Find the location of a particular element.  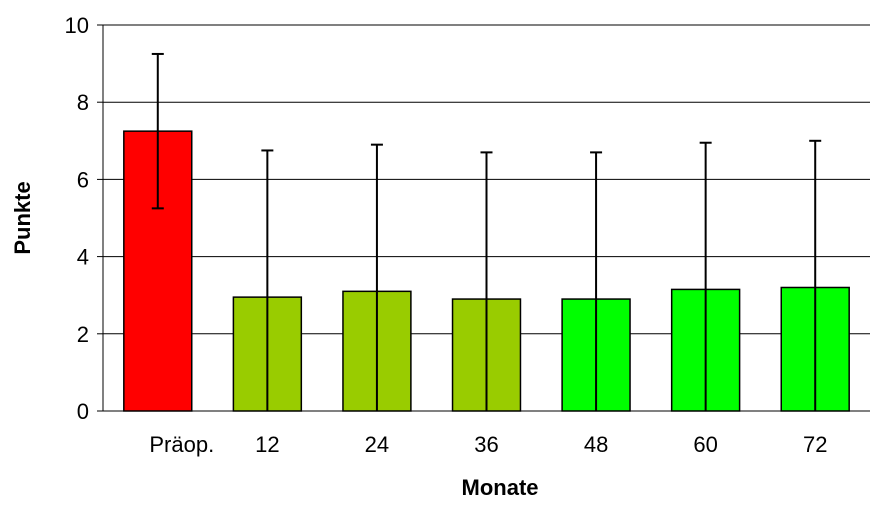

y-tick-label-2: 2 is located at coordinates (83, 334).